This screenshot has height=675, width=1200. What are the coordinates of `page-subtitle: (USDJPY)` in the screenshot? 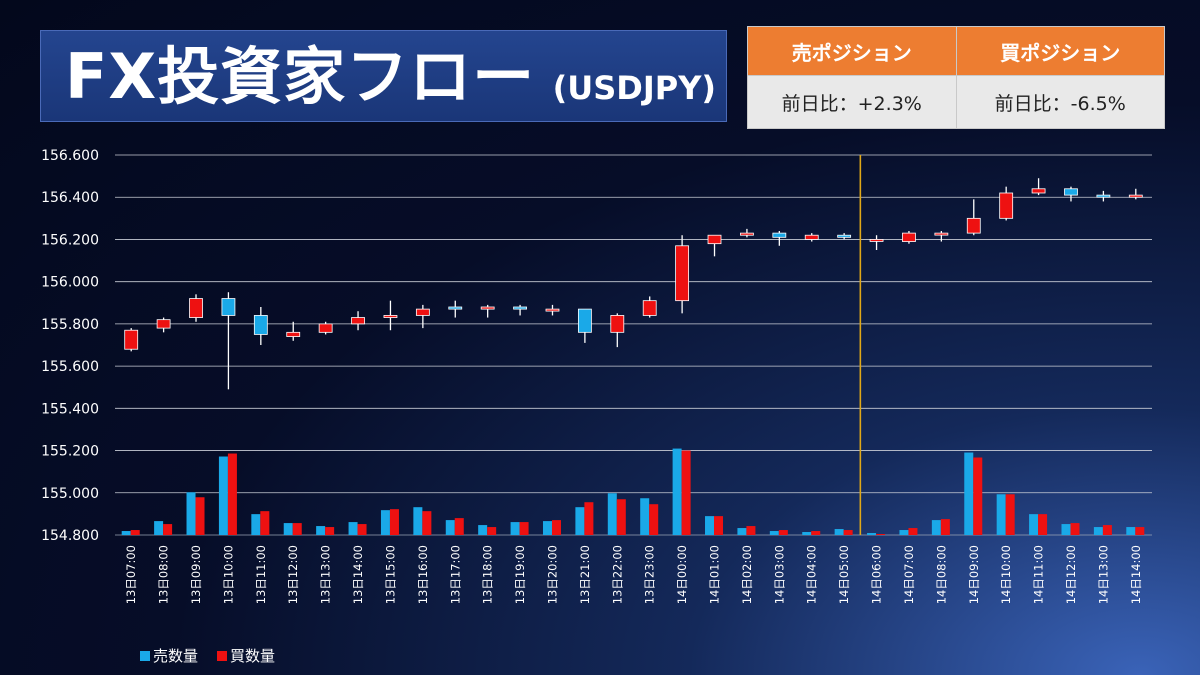 It's located at (634, 88).